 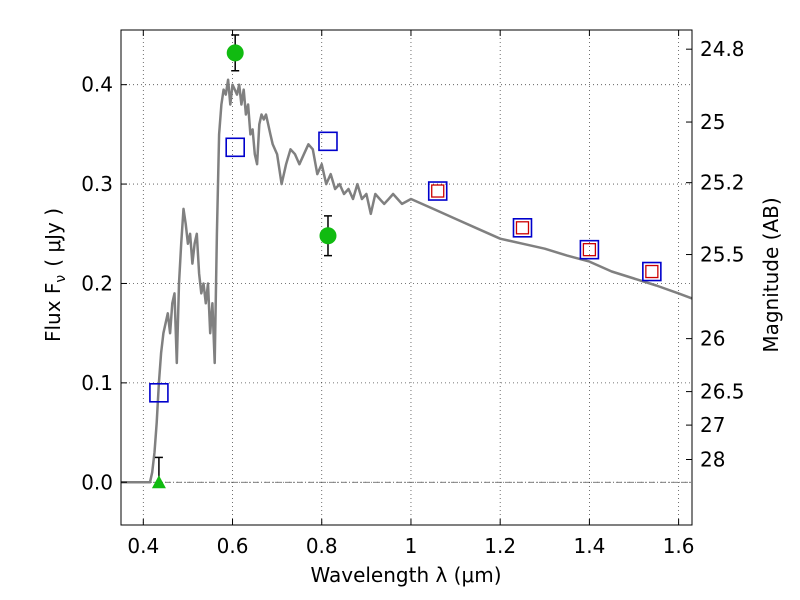 What do you see at coordinates (97, 85) in the screenshot?
I see `y-tick-label: 0.4` at bounding box center [97, 85].